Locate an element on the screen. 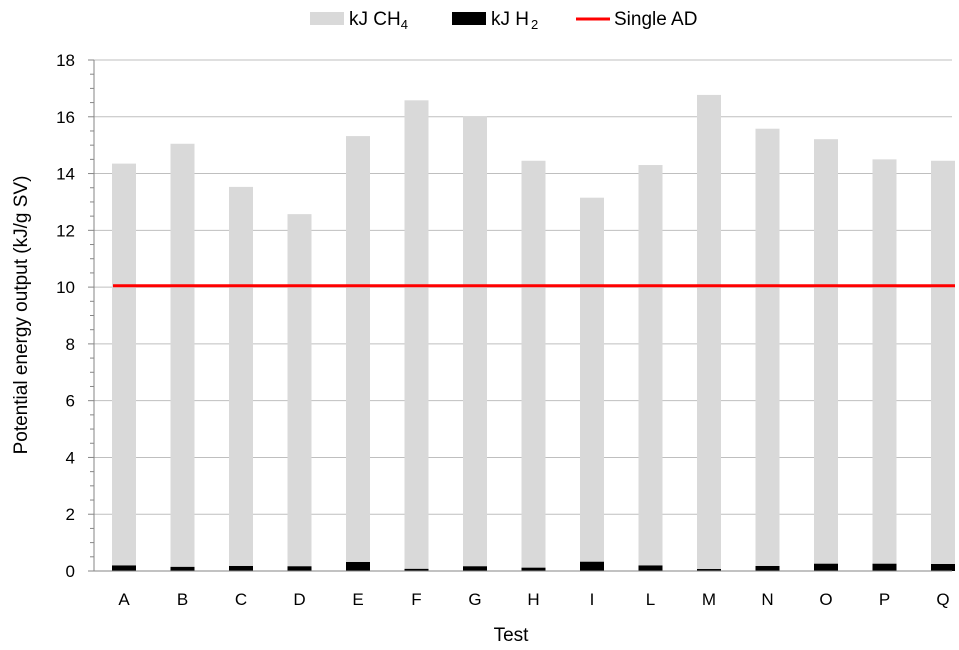 The height and width of the screenshot is (650, 959). x-tick-label-Q: Q is located at coordinates (942, 599).